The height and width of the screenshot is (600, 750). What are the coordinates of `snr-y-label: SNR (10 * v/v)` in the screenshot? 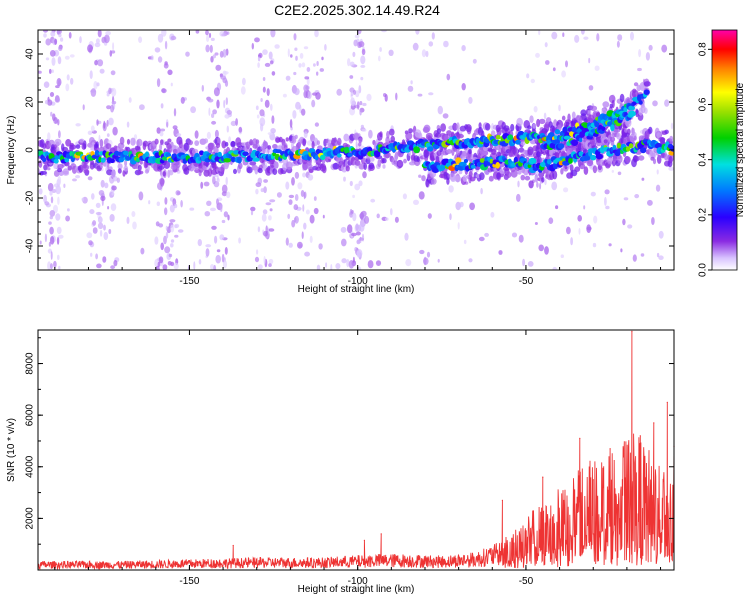 It's located at (11, 450).